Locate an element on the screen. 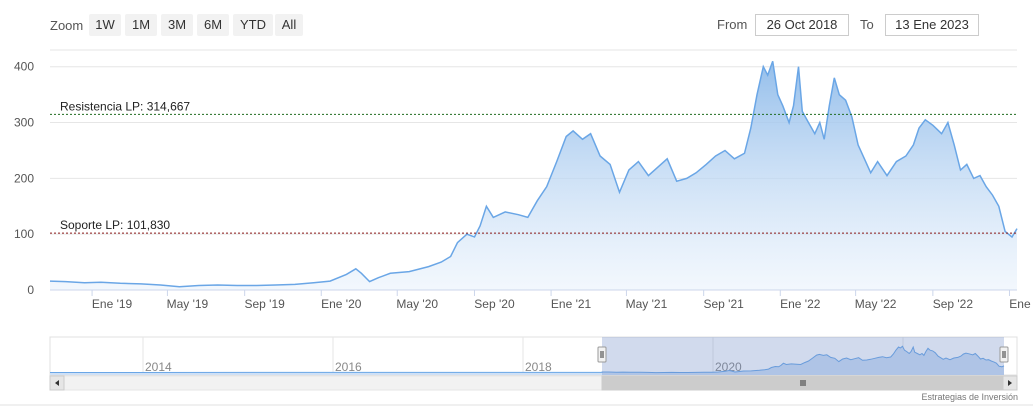 This screenshot has width=1033, height=419. navigator-series-fill is located at coordinates (527, 360).